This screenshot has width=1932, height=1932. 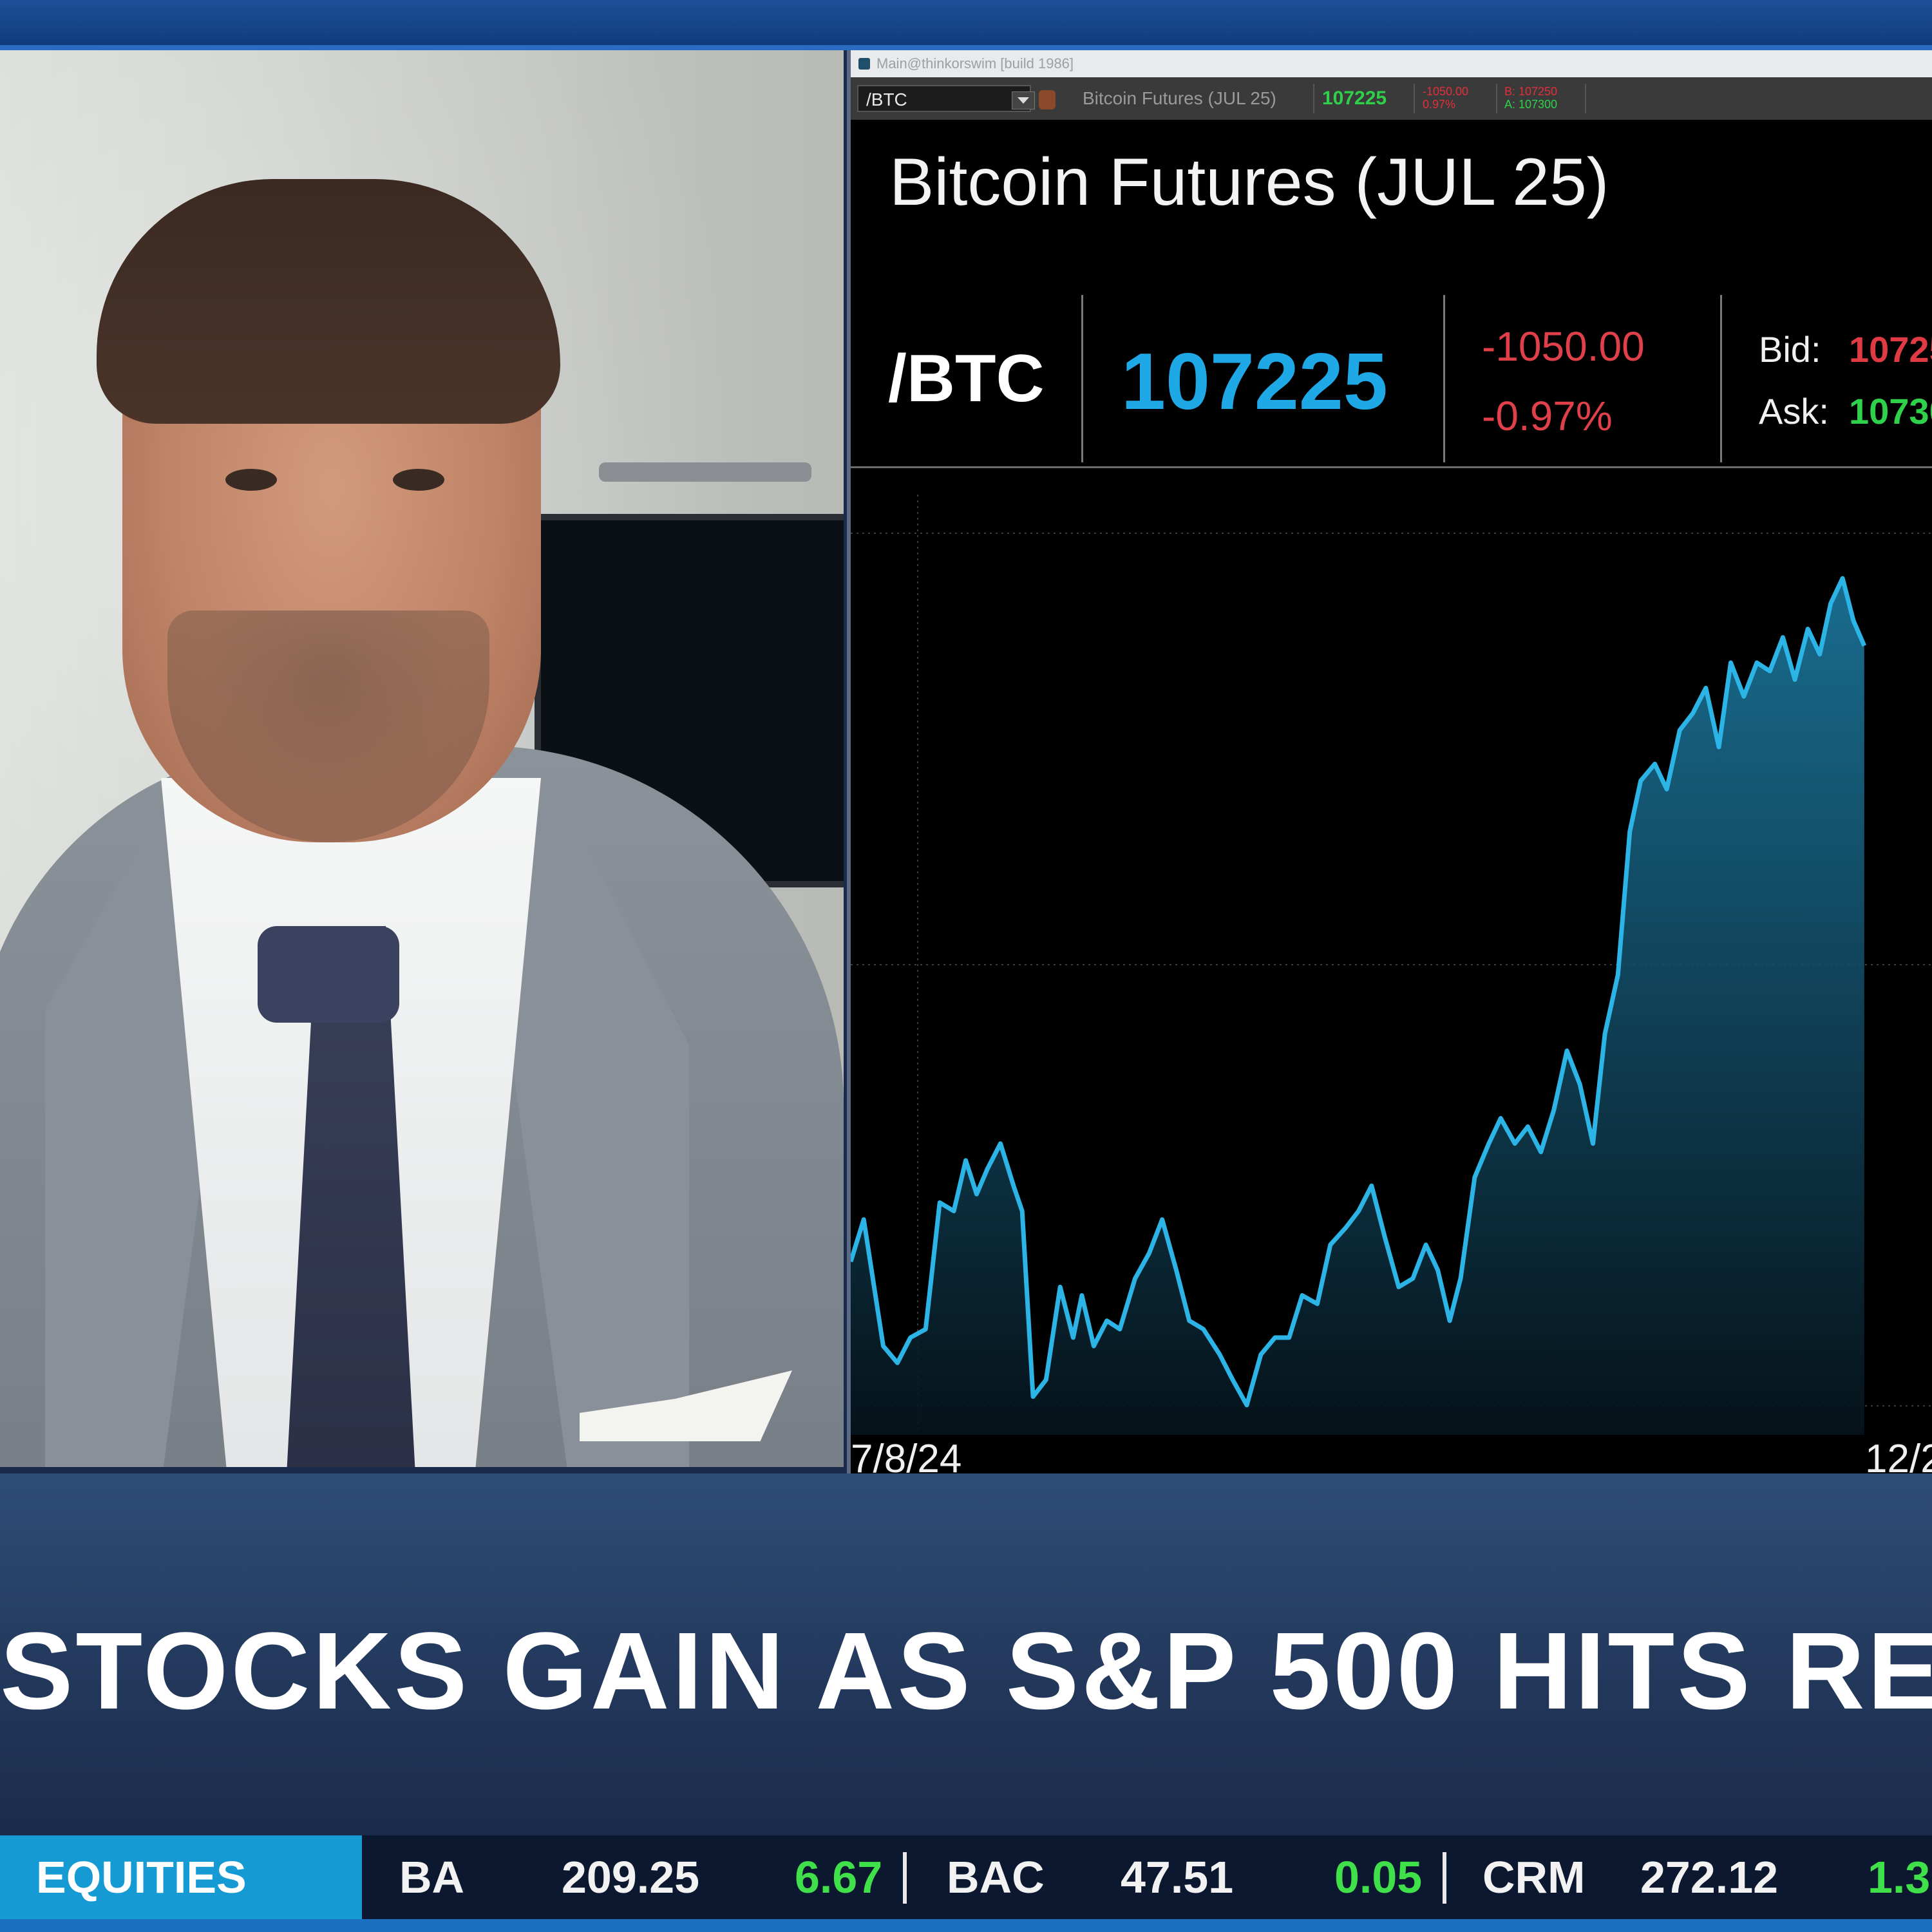 I want to click on presenter-eye-right, so click(x=418, y=480).